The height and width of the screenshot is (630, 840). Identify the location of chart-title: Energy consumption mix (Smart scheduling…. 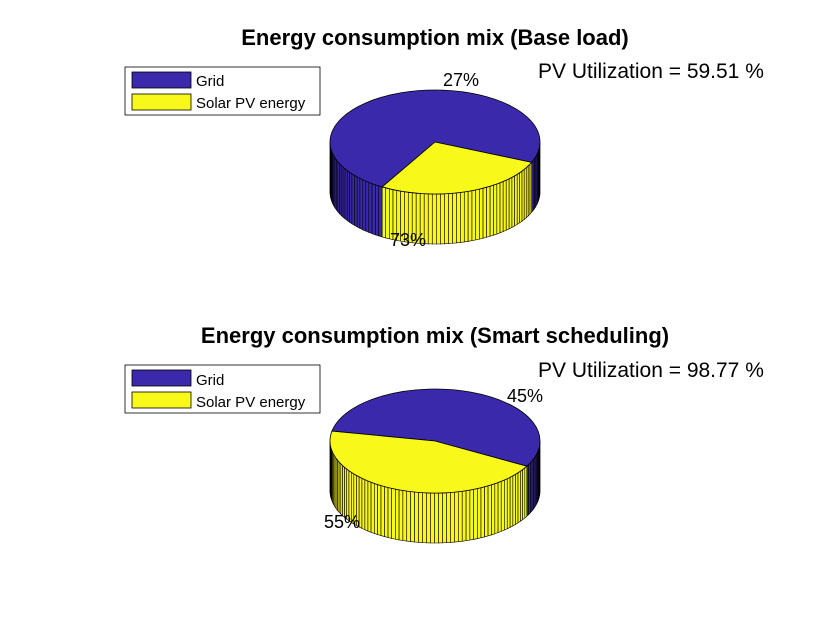
(435, 335).